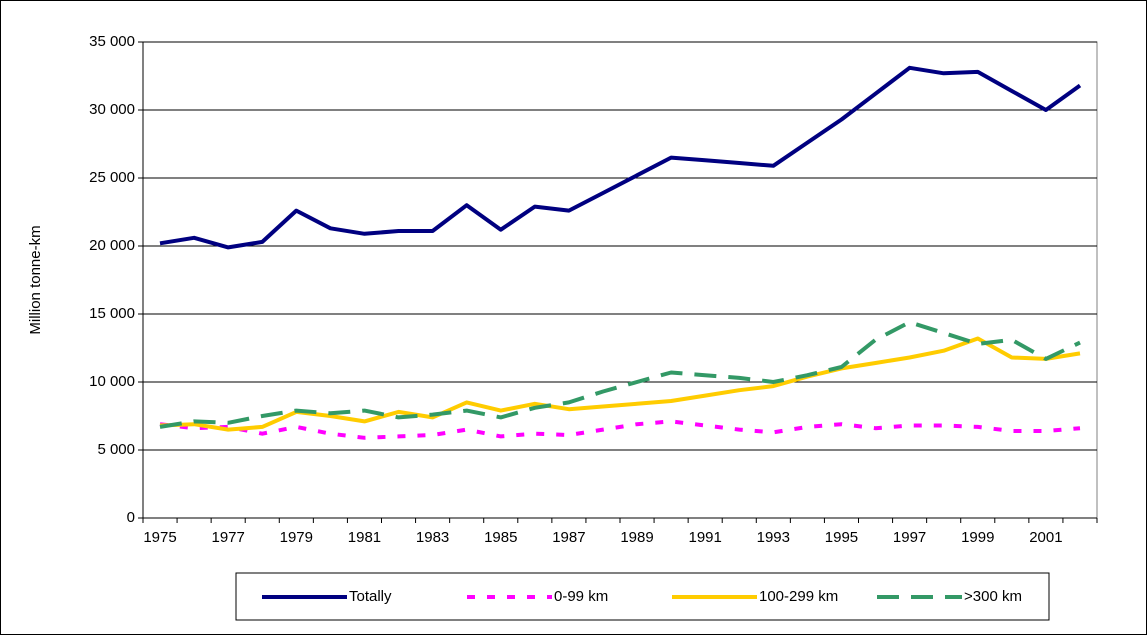 This screenshot has height=640, width=1147. I want to click on y-tick-label: 35 000, so click(112, 41).